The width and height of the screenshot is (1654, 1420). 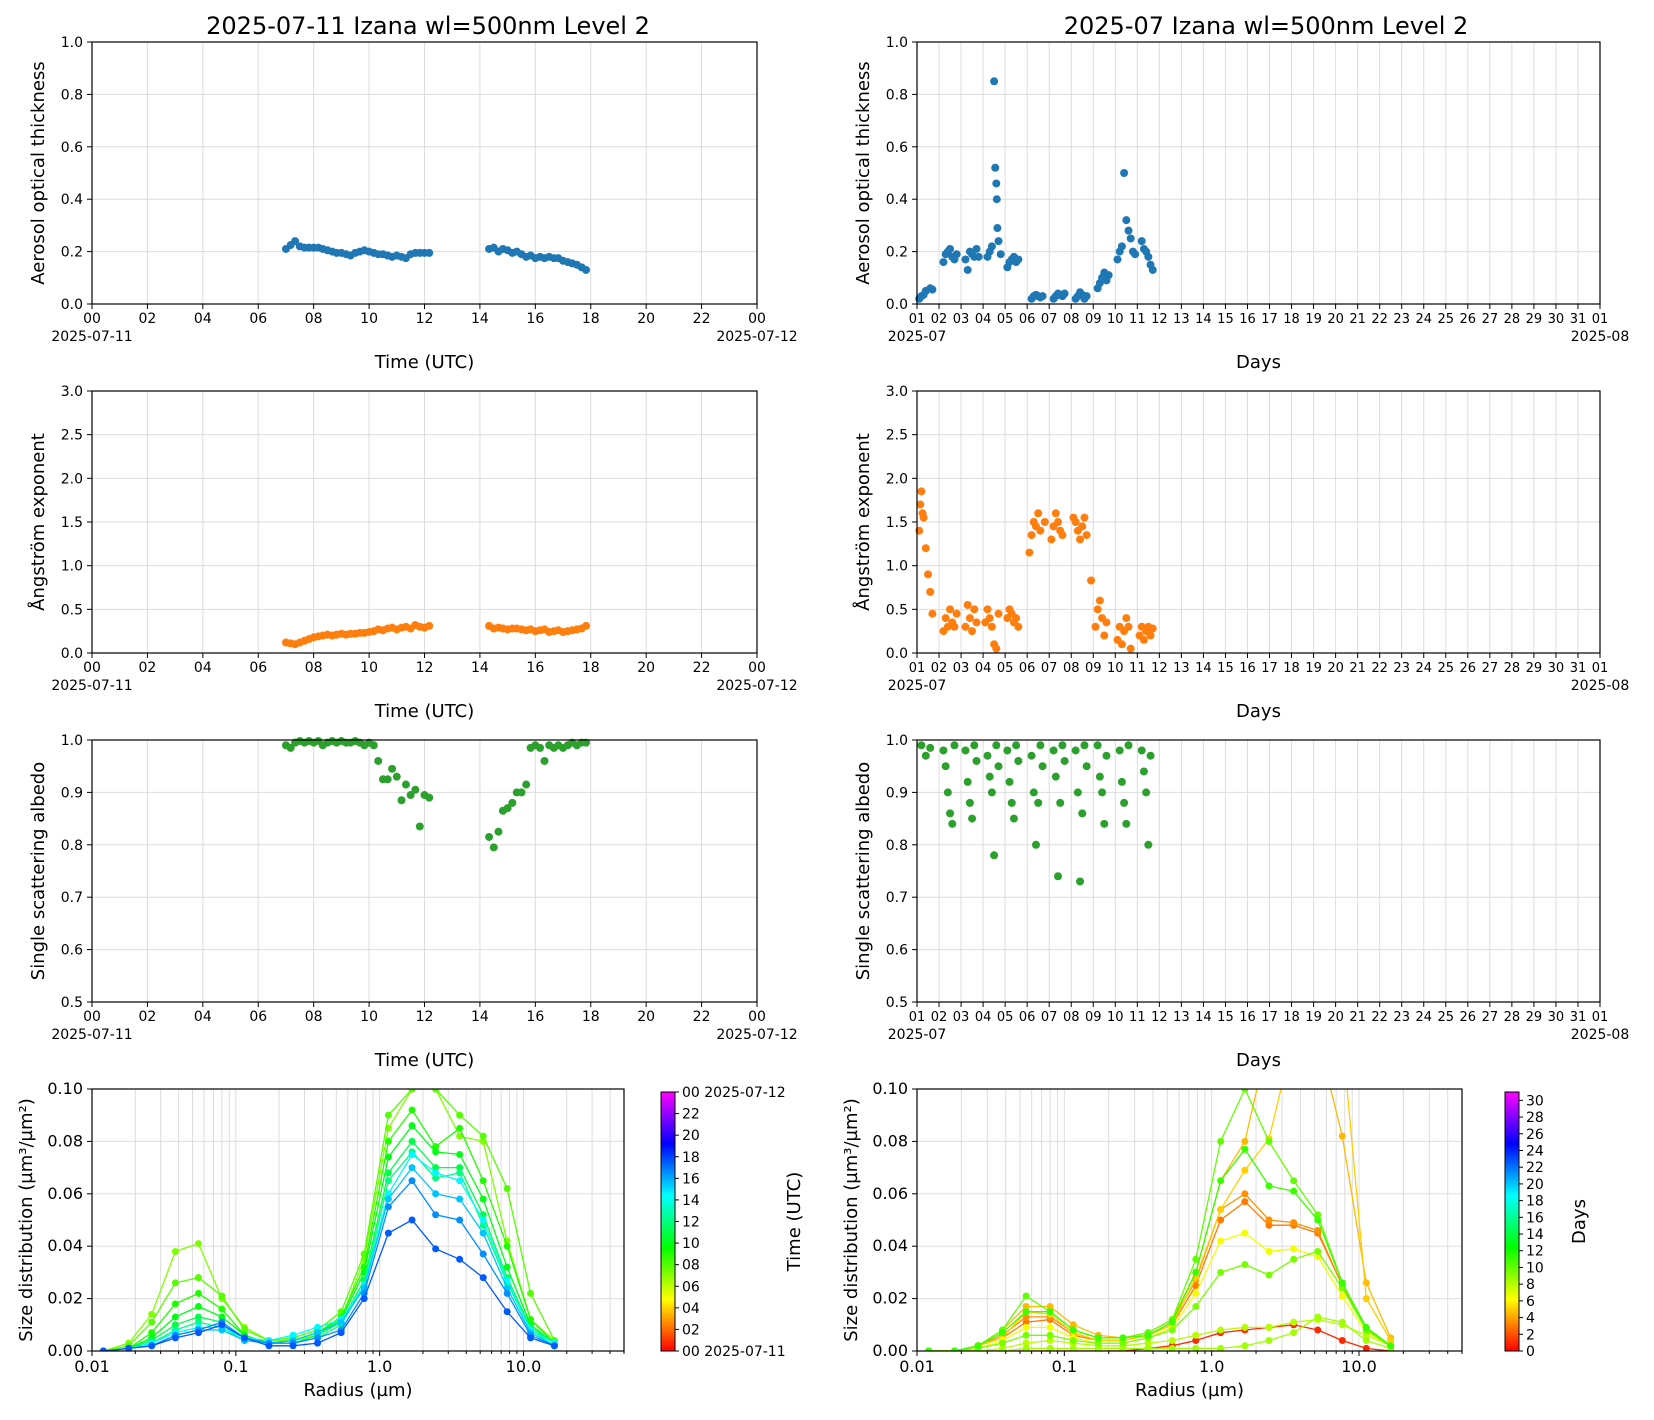 I want to click on x-tick-label: 20, so click(x=646, y=319).